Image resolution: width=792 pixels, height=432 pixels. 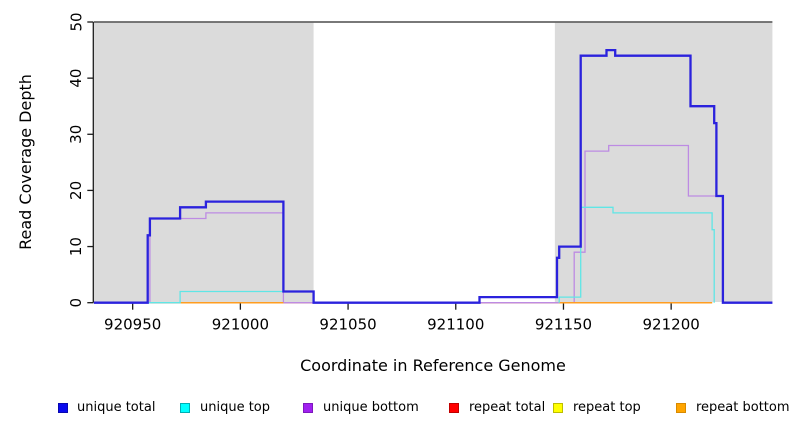 I want to click on y-tick-label: 30, so click(x=76, y=134).